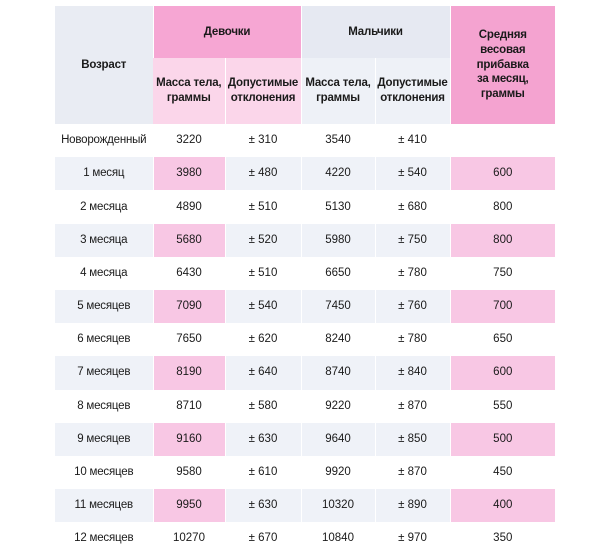 The image size is (610, 556). Describe the element at coordinates (502, 539) in the screenshot. I see `avg-gain-cell: 350` at that location.